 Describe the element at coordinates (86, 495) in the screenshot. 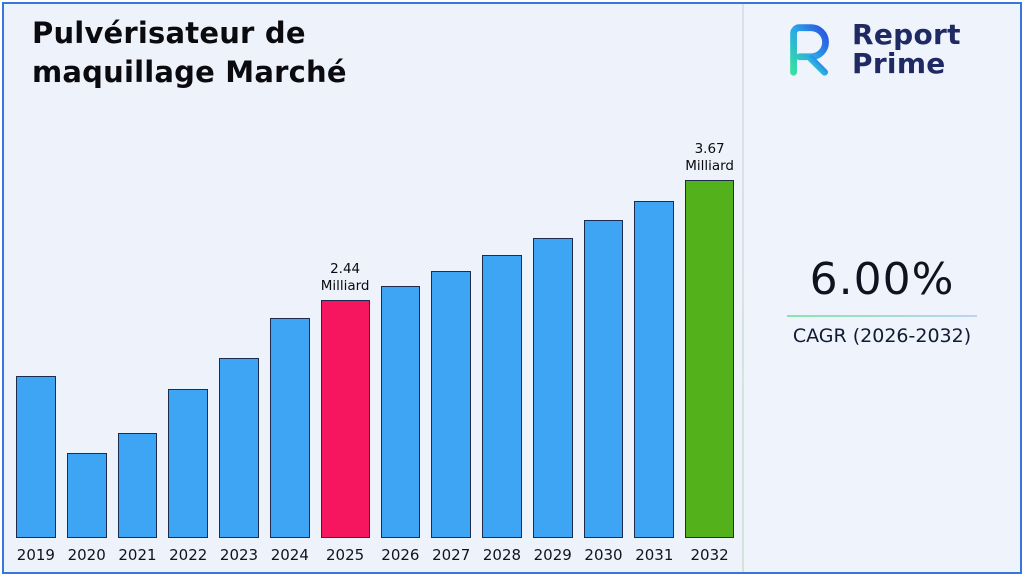

I see `bar-2020` at that location.